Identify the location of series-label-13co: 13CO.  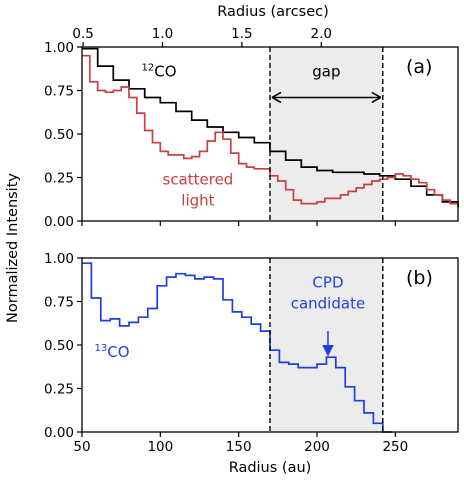
(112, 352).